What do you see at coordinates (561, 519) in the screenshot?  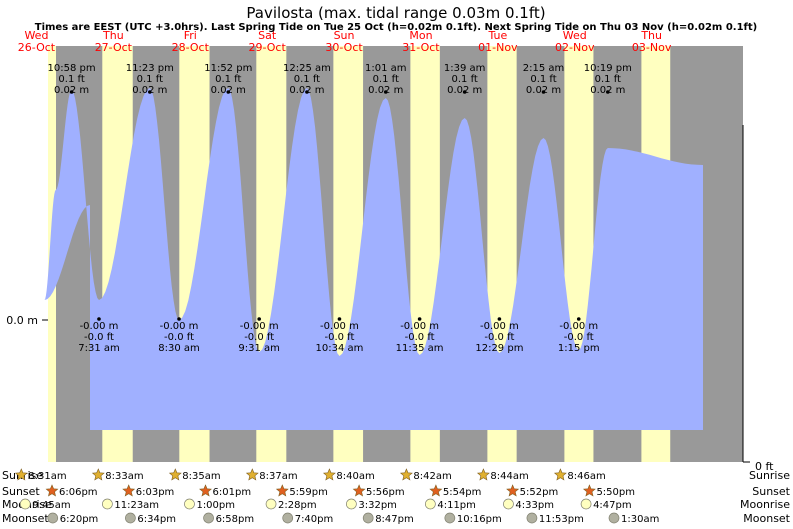 I see `moonset-time: 11:53pm` at bounding box center [561, 519].